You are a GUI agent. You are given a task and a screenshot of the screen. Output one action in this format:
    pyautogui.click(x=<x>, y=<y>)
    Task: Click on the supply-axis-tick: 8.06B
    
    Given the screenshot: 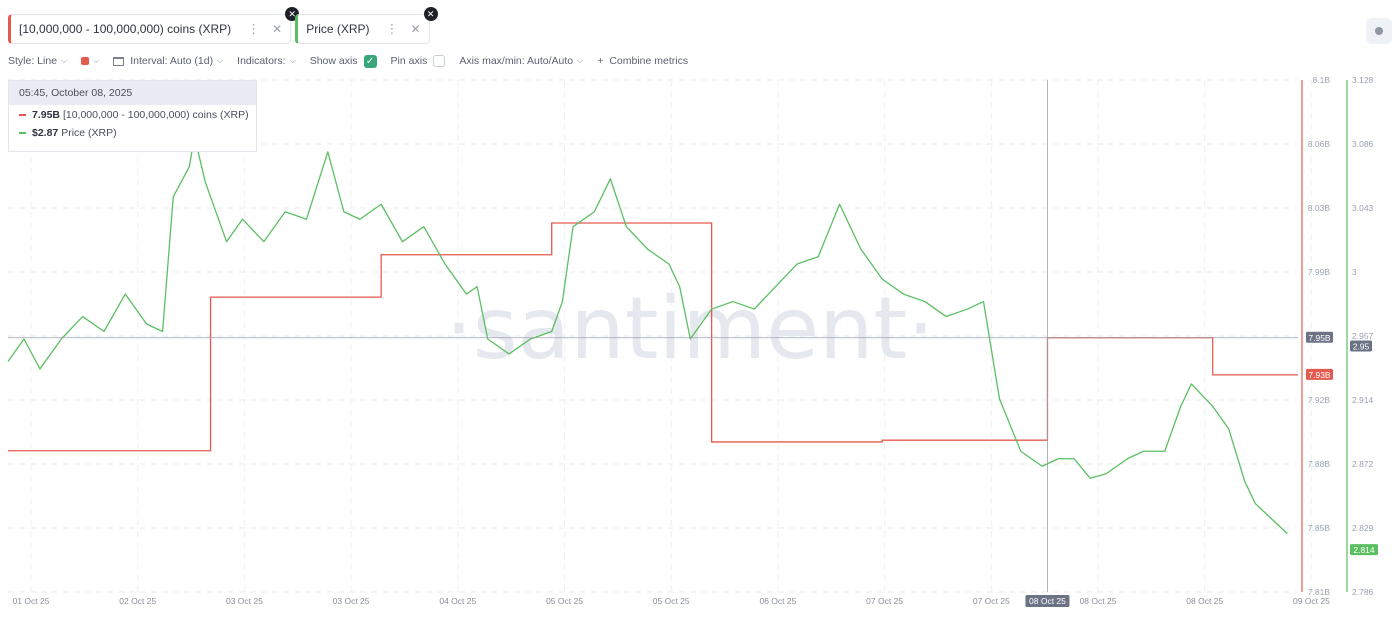 What is the action you would take?
    pyautogui.click(x=1319, y=144)
    